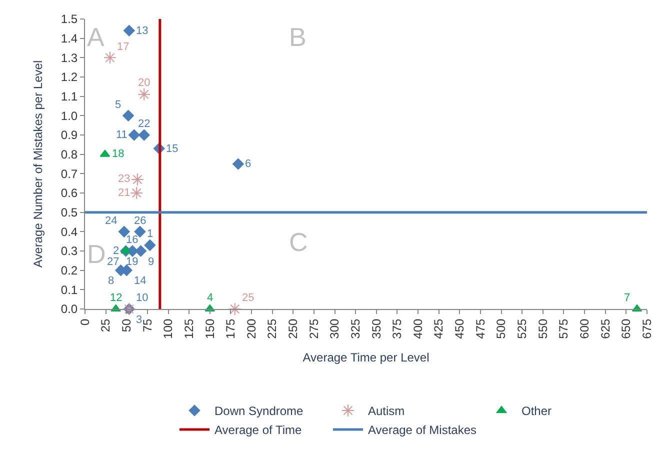  I want to click on legend-label: Other, so click(537, 411).